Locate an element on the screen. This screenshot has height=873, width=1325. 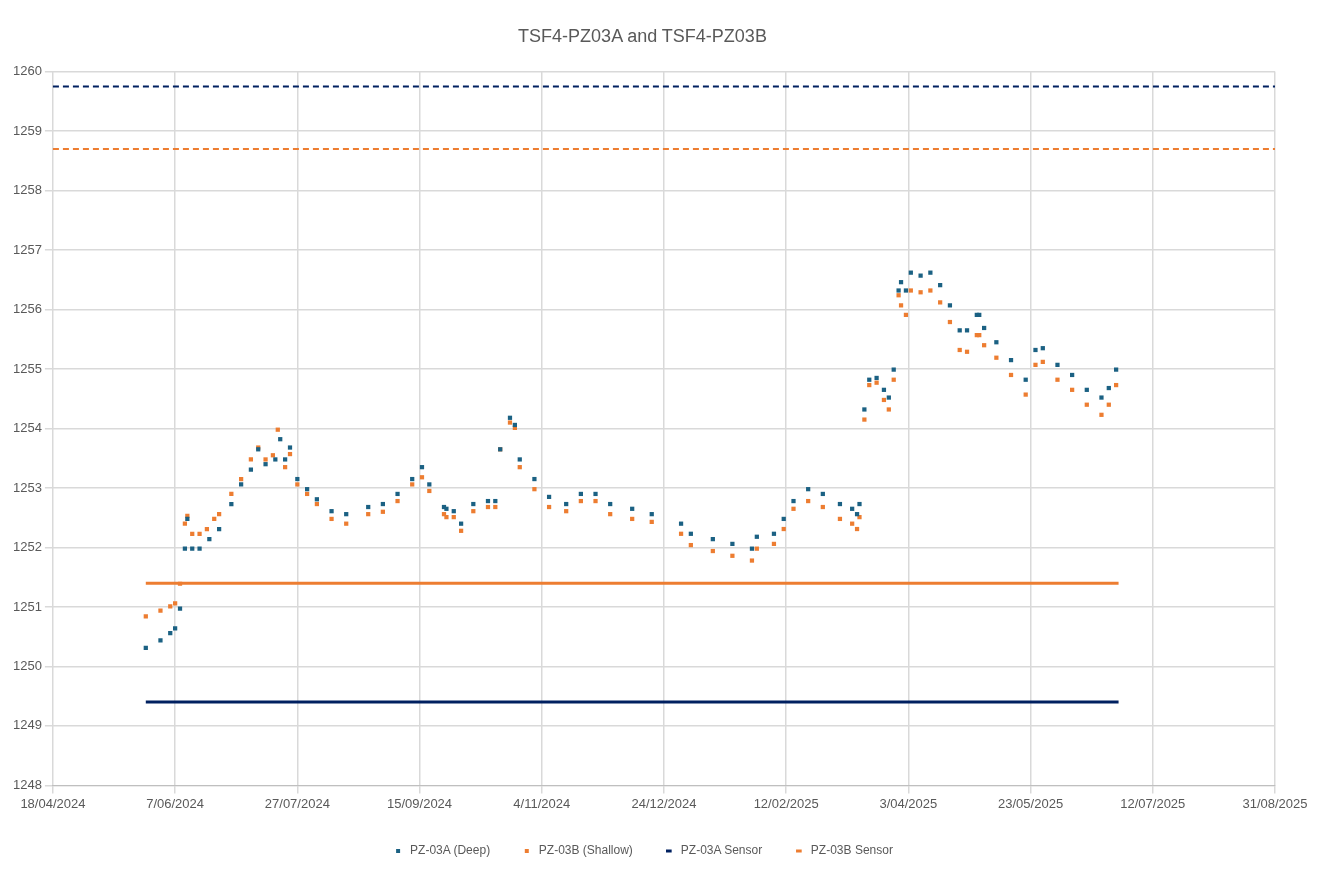
x-tick-label: 4/11/2024 is located at coordinates (542, 803).